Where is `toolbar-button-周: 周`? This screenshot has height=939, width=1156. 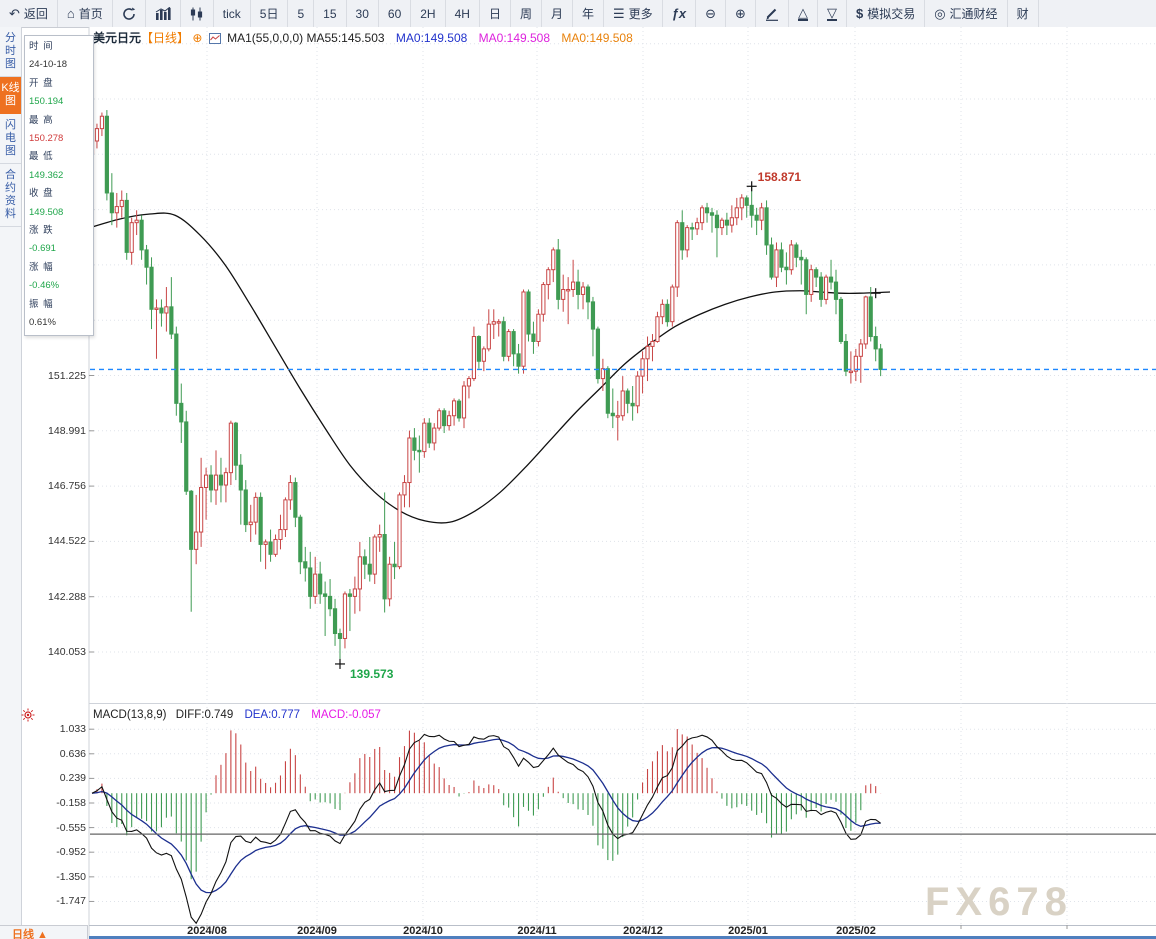 toolbar-button-周: 周 is located at coordinates (526, 13).